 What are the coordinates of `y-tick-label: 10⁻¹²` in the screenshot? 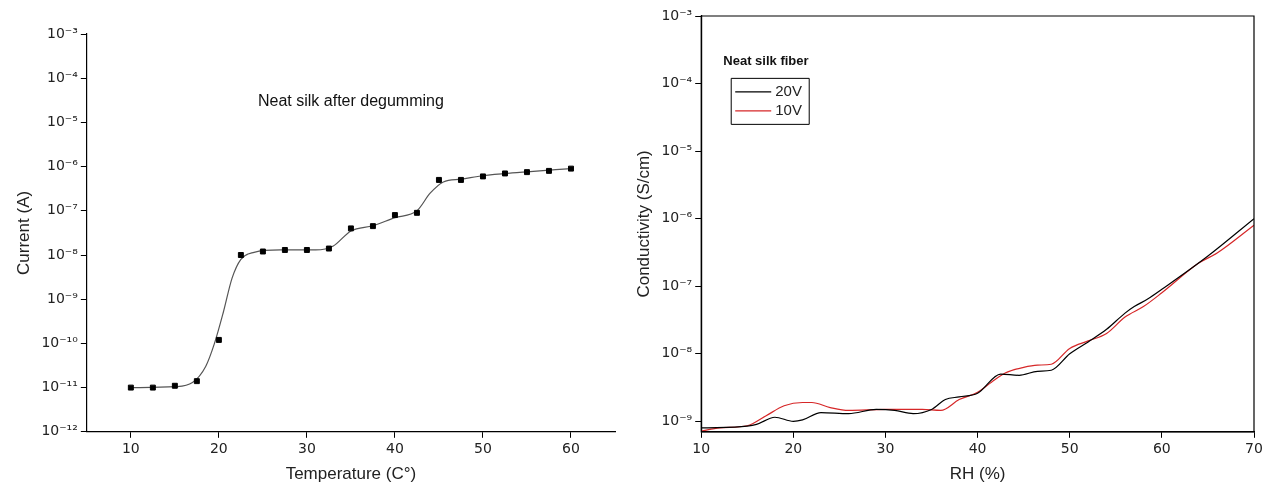 It's located at (59, 430).